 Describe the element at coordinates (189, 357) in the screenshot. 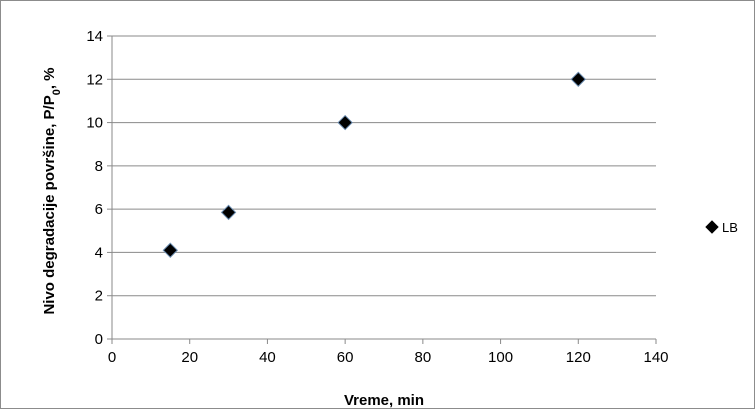

I see `x-tick-label-20: 20` at that location.